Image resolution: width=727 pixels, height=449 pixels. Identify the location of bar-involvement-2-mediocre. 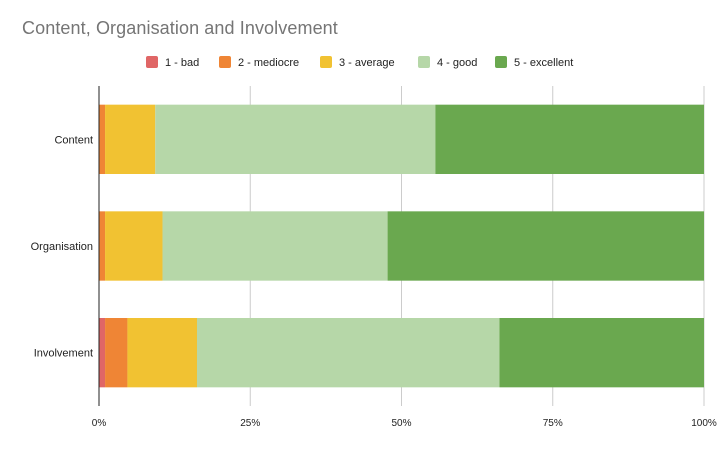
(116, 353).